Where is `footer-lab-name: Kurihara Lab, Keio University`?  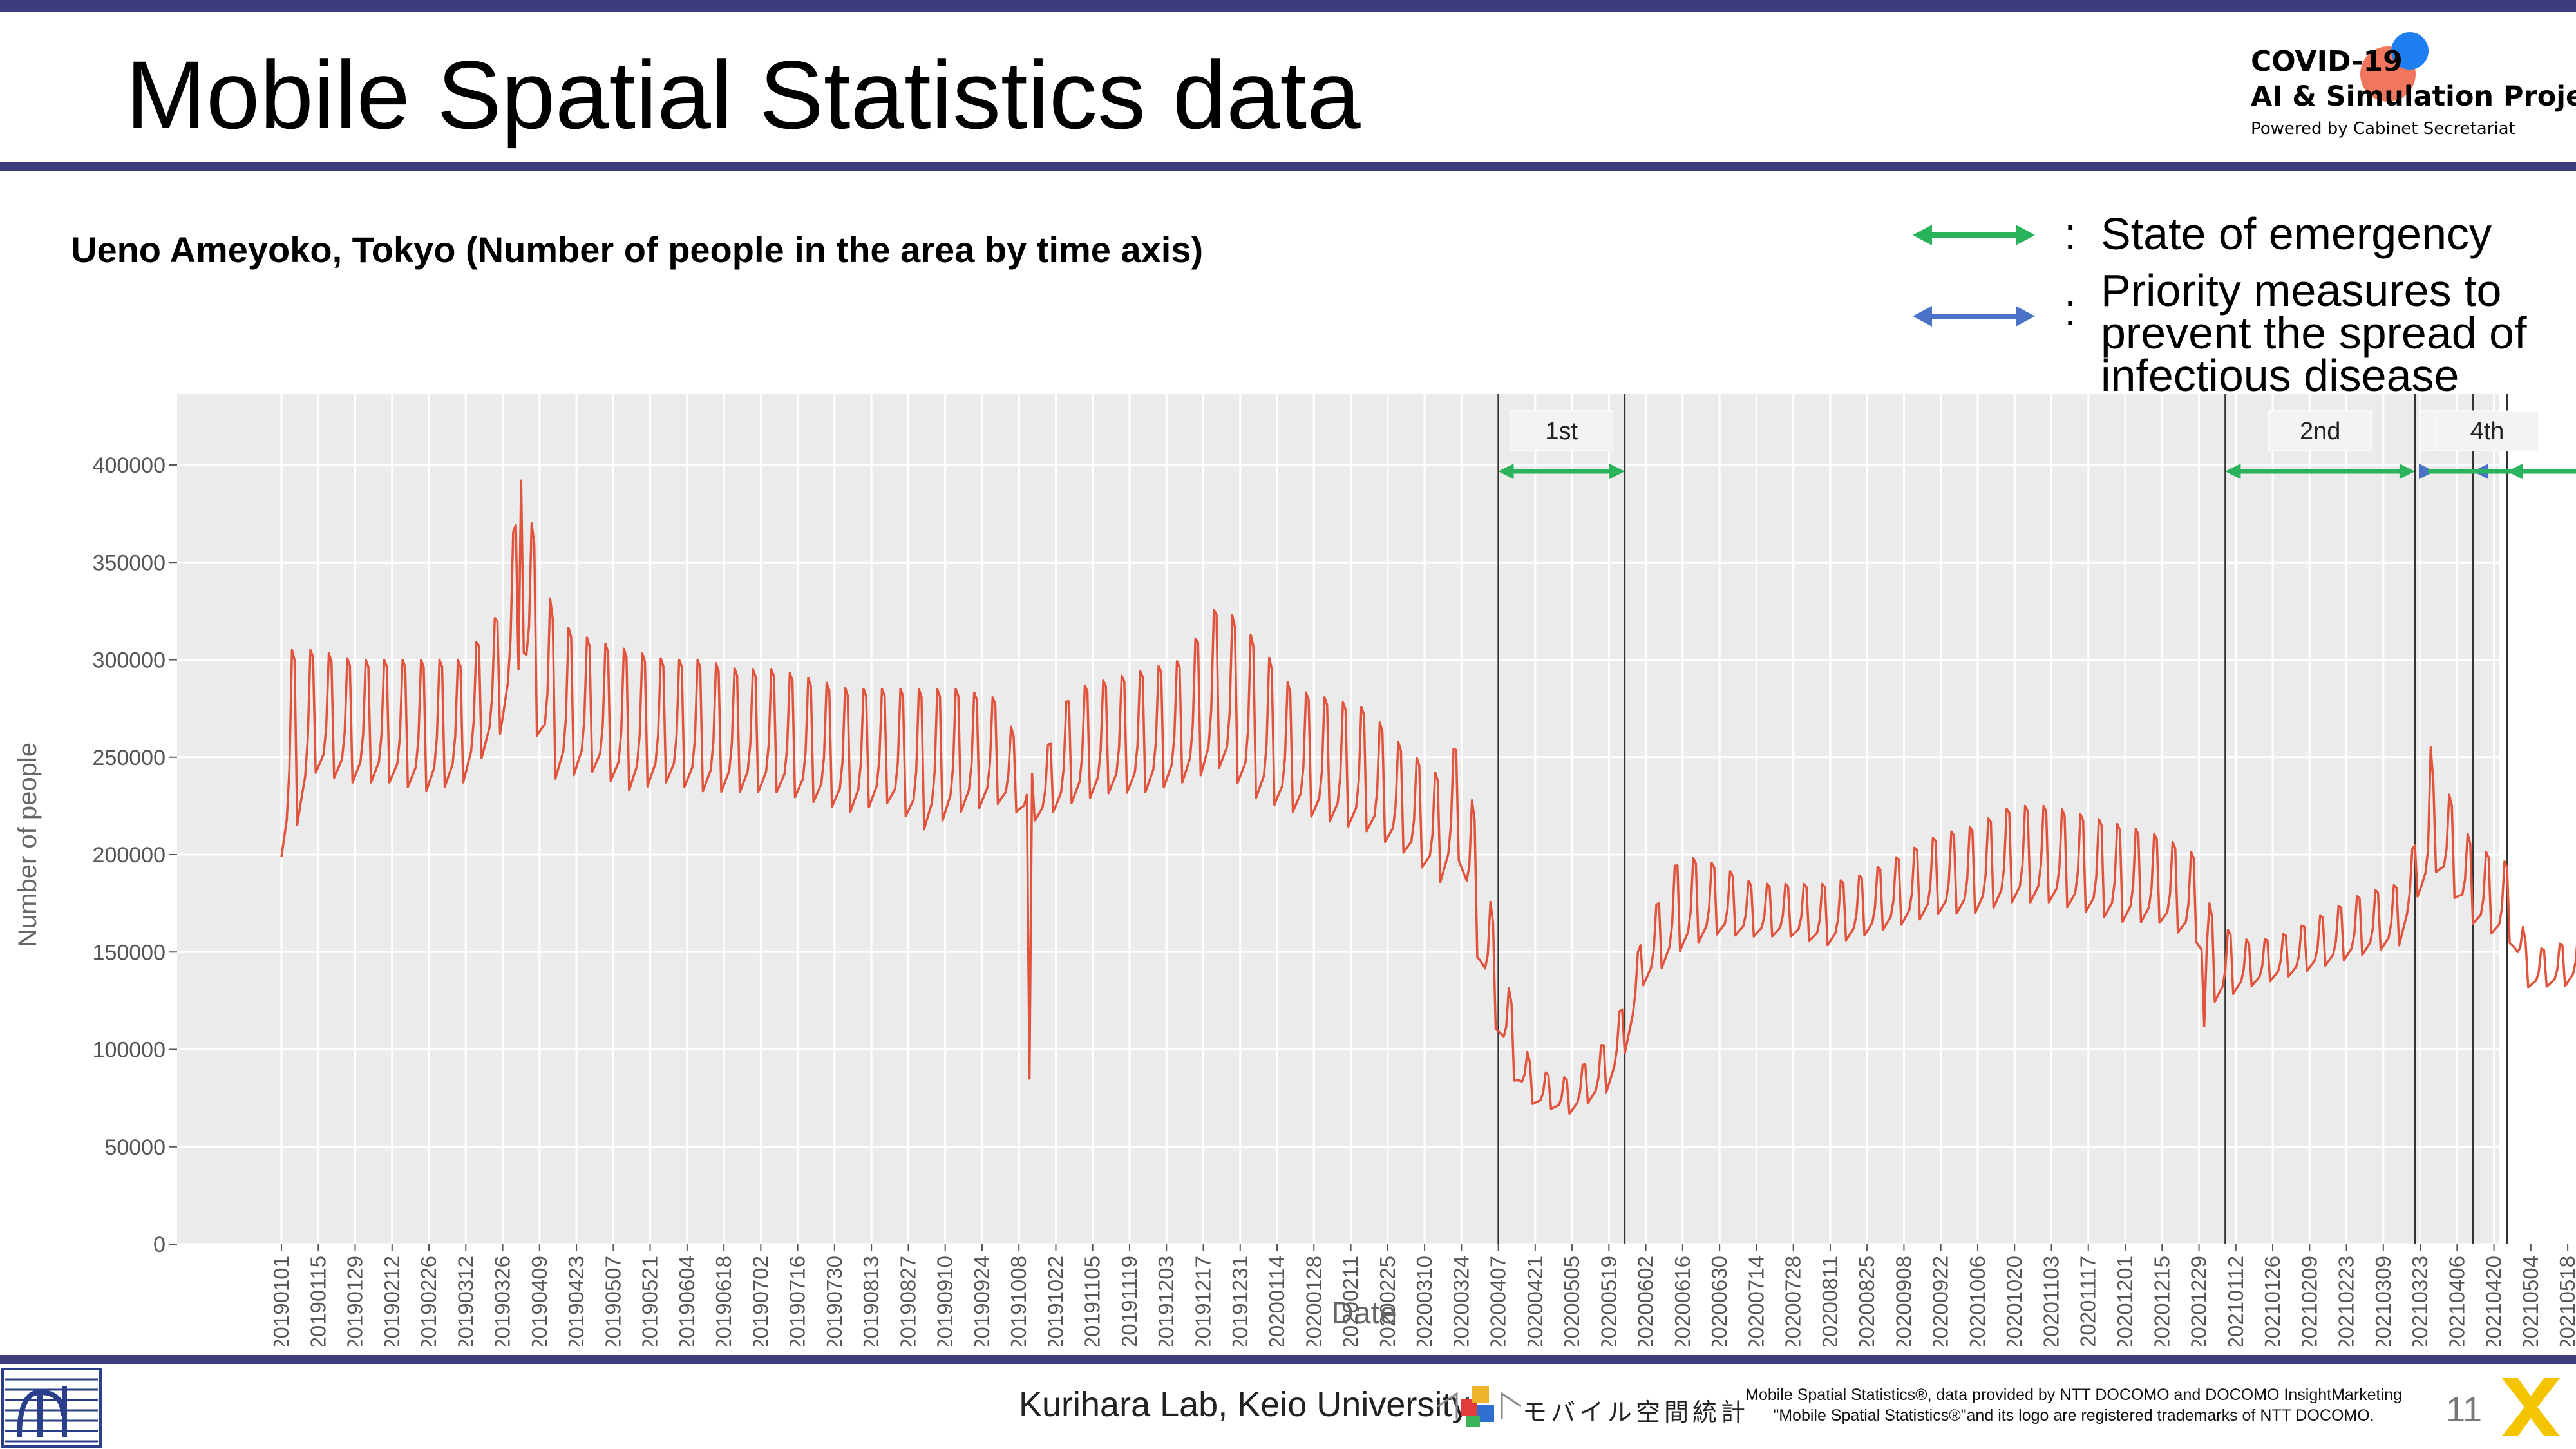 footer-lab-name: Kurihara Lab, Keio University is located at coordinates (1244, 1405).